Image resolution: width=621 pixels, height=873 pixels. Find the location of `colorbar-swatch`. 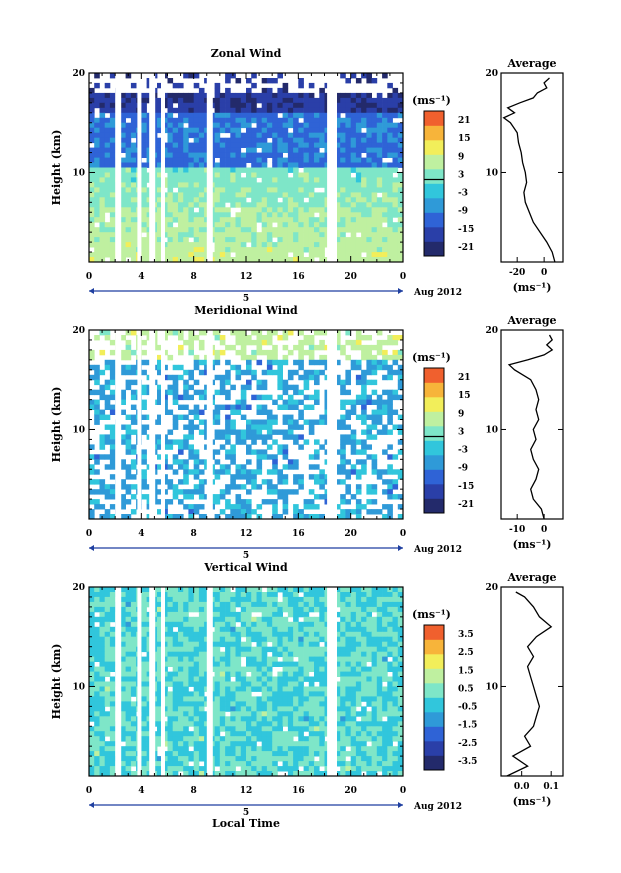

colorbar-swatch is located at coordinates (434, 375).